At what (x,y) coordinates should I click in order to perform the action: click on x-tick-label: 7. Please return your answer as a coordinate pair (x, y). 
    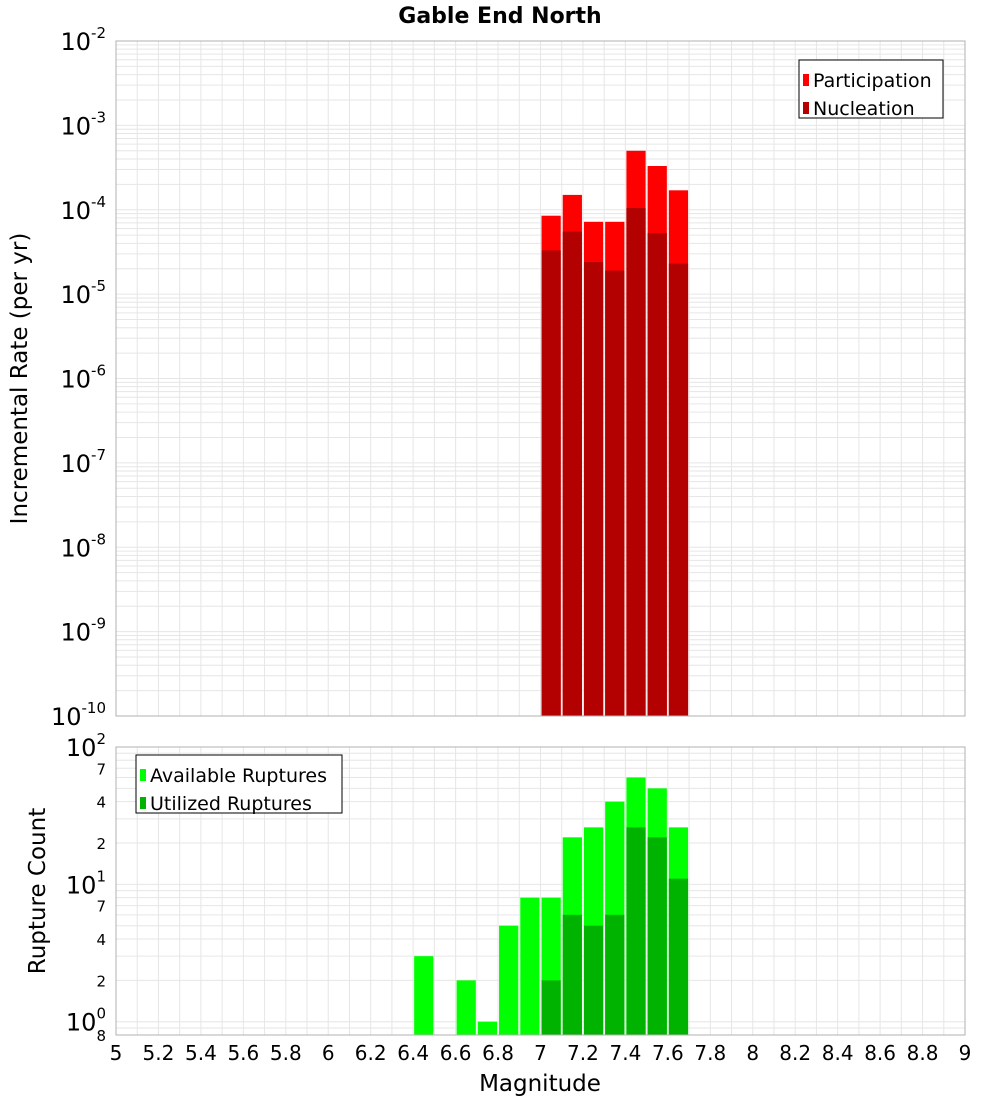
    Looking at the image, I should click on (540, 1053).